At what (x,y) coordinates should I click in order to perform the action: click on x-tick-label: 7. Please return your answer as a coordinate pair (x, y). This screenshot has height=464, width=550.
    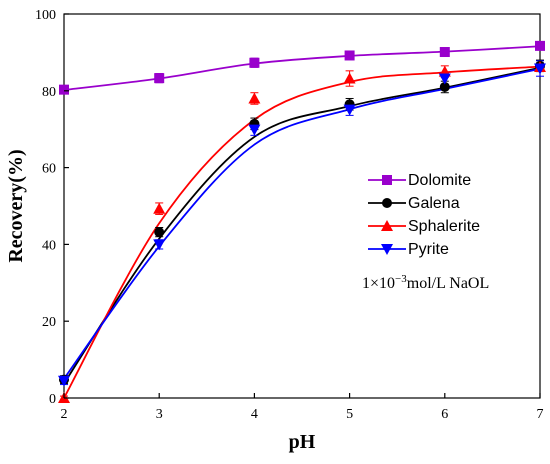
    Looking at the image, I should click on (540, 414).